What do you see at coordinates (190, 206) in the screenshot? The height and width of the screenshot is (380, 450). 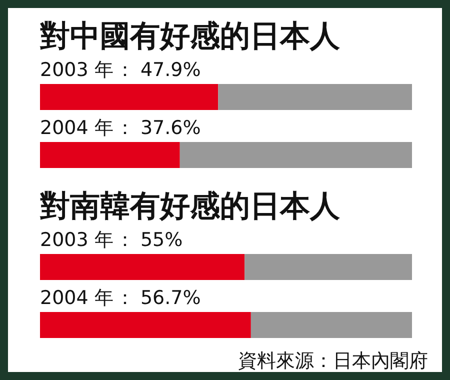 I see `chart-title: 對南韓有好感的日本人` at bounding box center [190, 206].